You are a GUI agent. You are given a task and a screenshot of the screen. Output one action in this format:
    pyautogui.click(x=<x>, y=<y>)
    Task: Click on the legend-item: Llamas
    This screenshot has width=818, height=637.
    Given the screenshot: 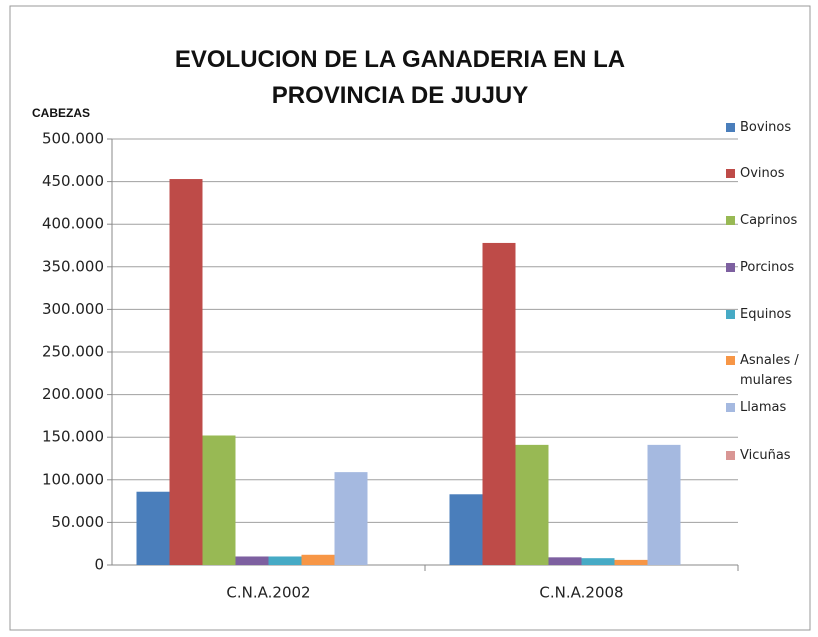 What is the action you would take?
    pyautogui.click(x=770, y=408)
    